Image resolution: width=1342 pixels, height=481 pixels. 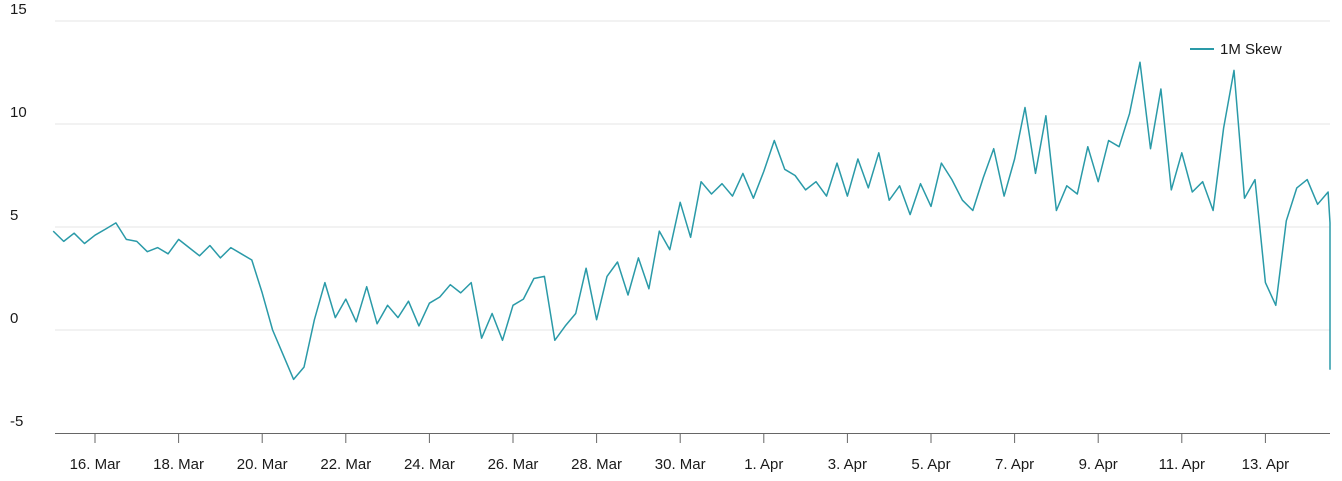 What do you see at coordinates (1266, 464) in the screenshot?
I see `x-tick-label: 13. Apr` at bounding box center [1266, 464].